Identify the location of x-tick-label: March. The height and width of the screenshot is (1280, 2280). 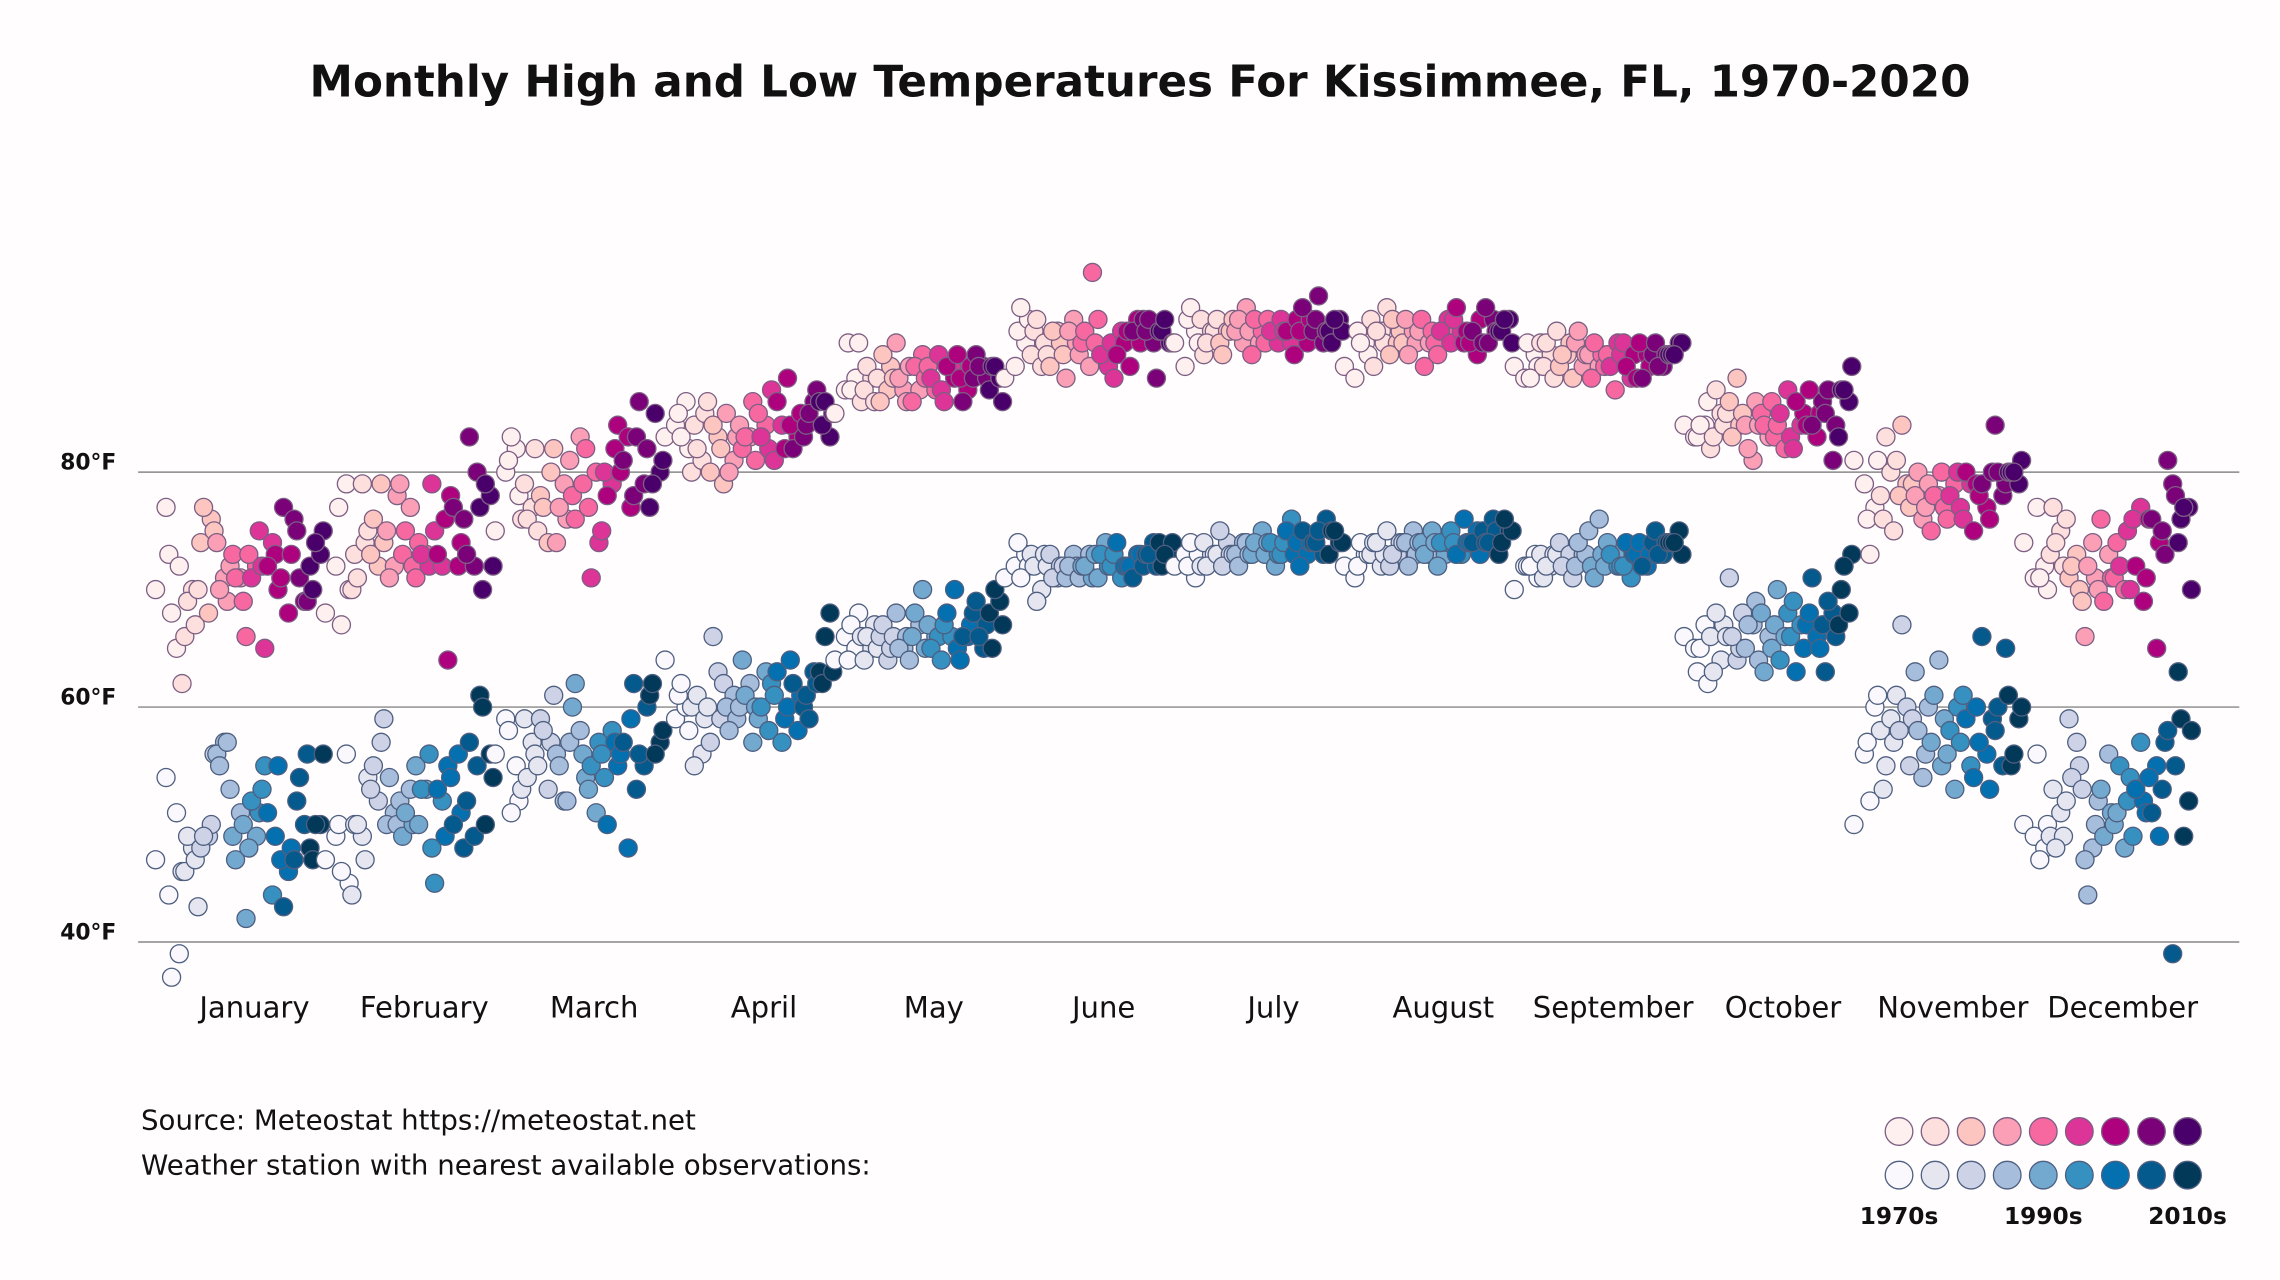
(594, 1007).